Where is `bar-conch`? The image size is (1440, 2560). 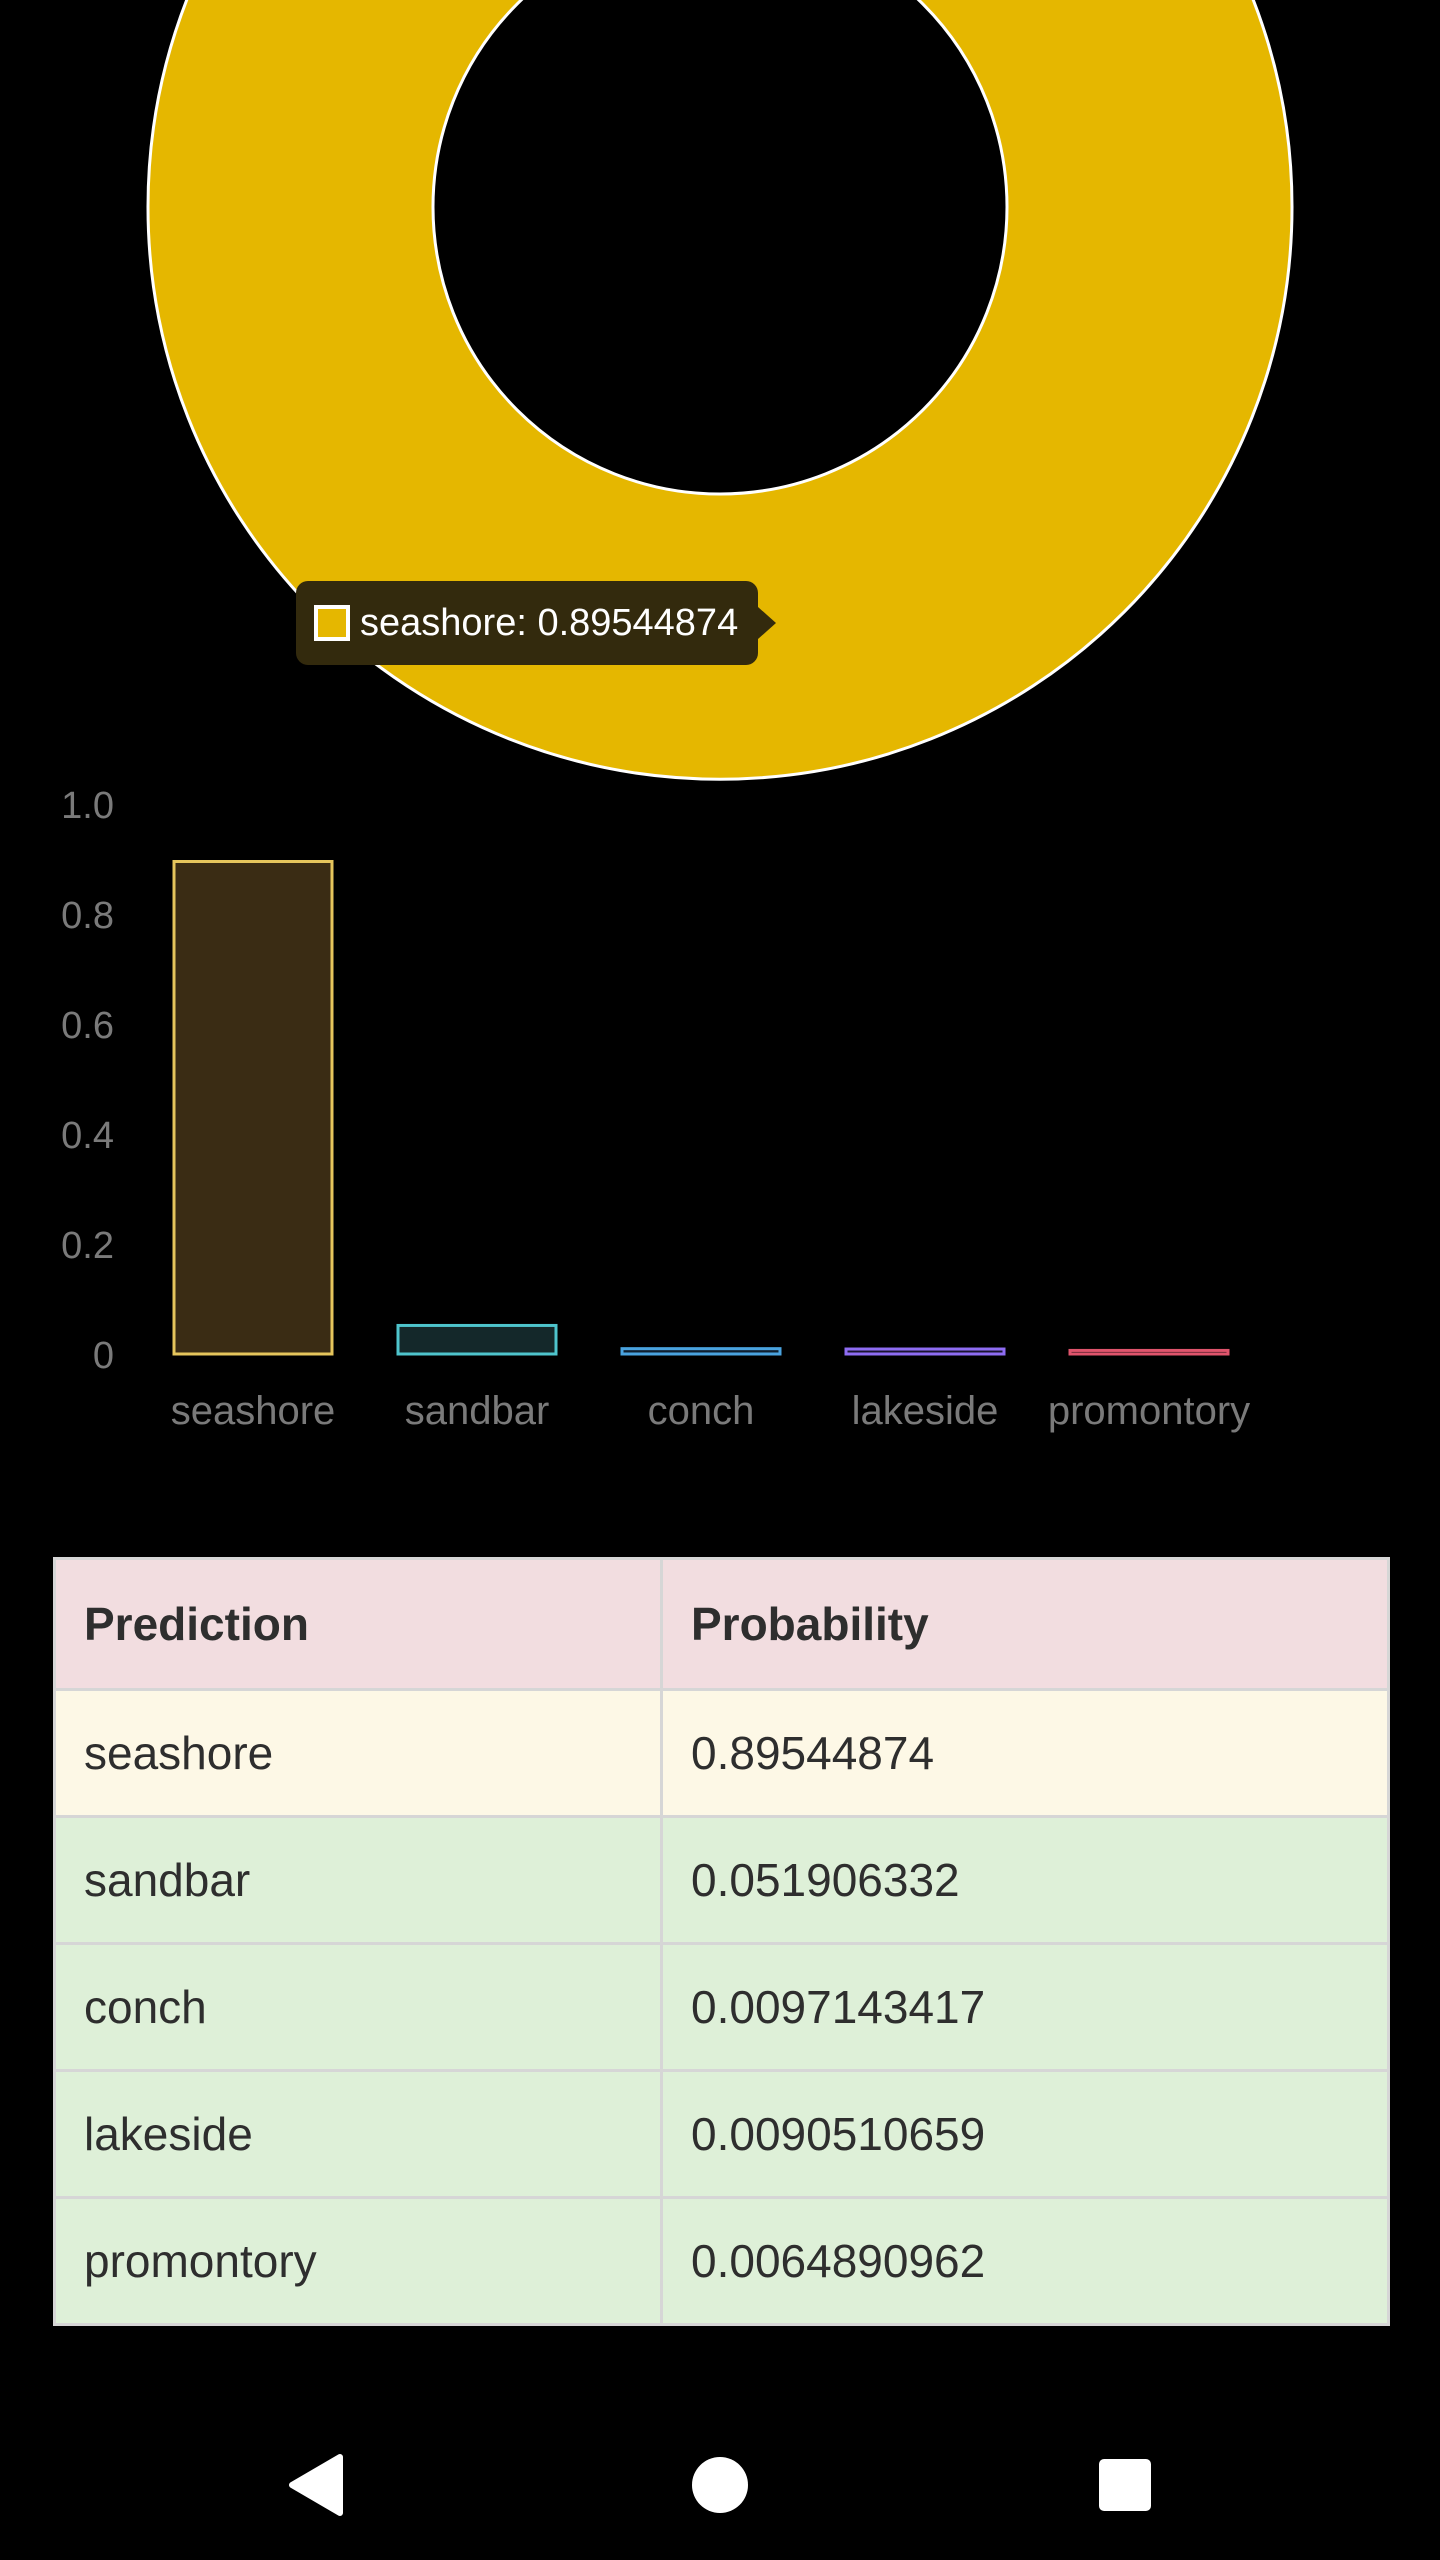 bar-conch is located at coordinates (701, 1351).